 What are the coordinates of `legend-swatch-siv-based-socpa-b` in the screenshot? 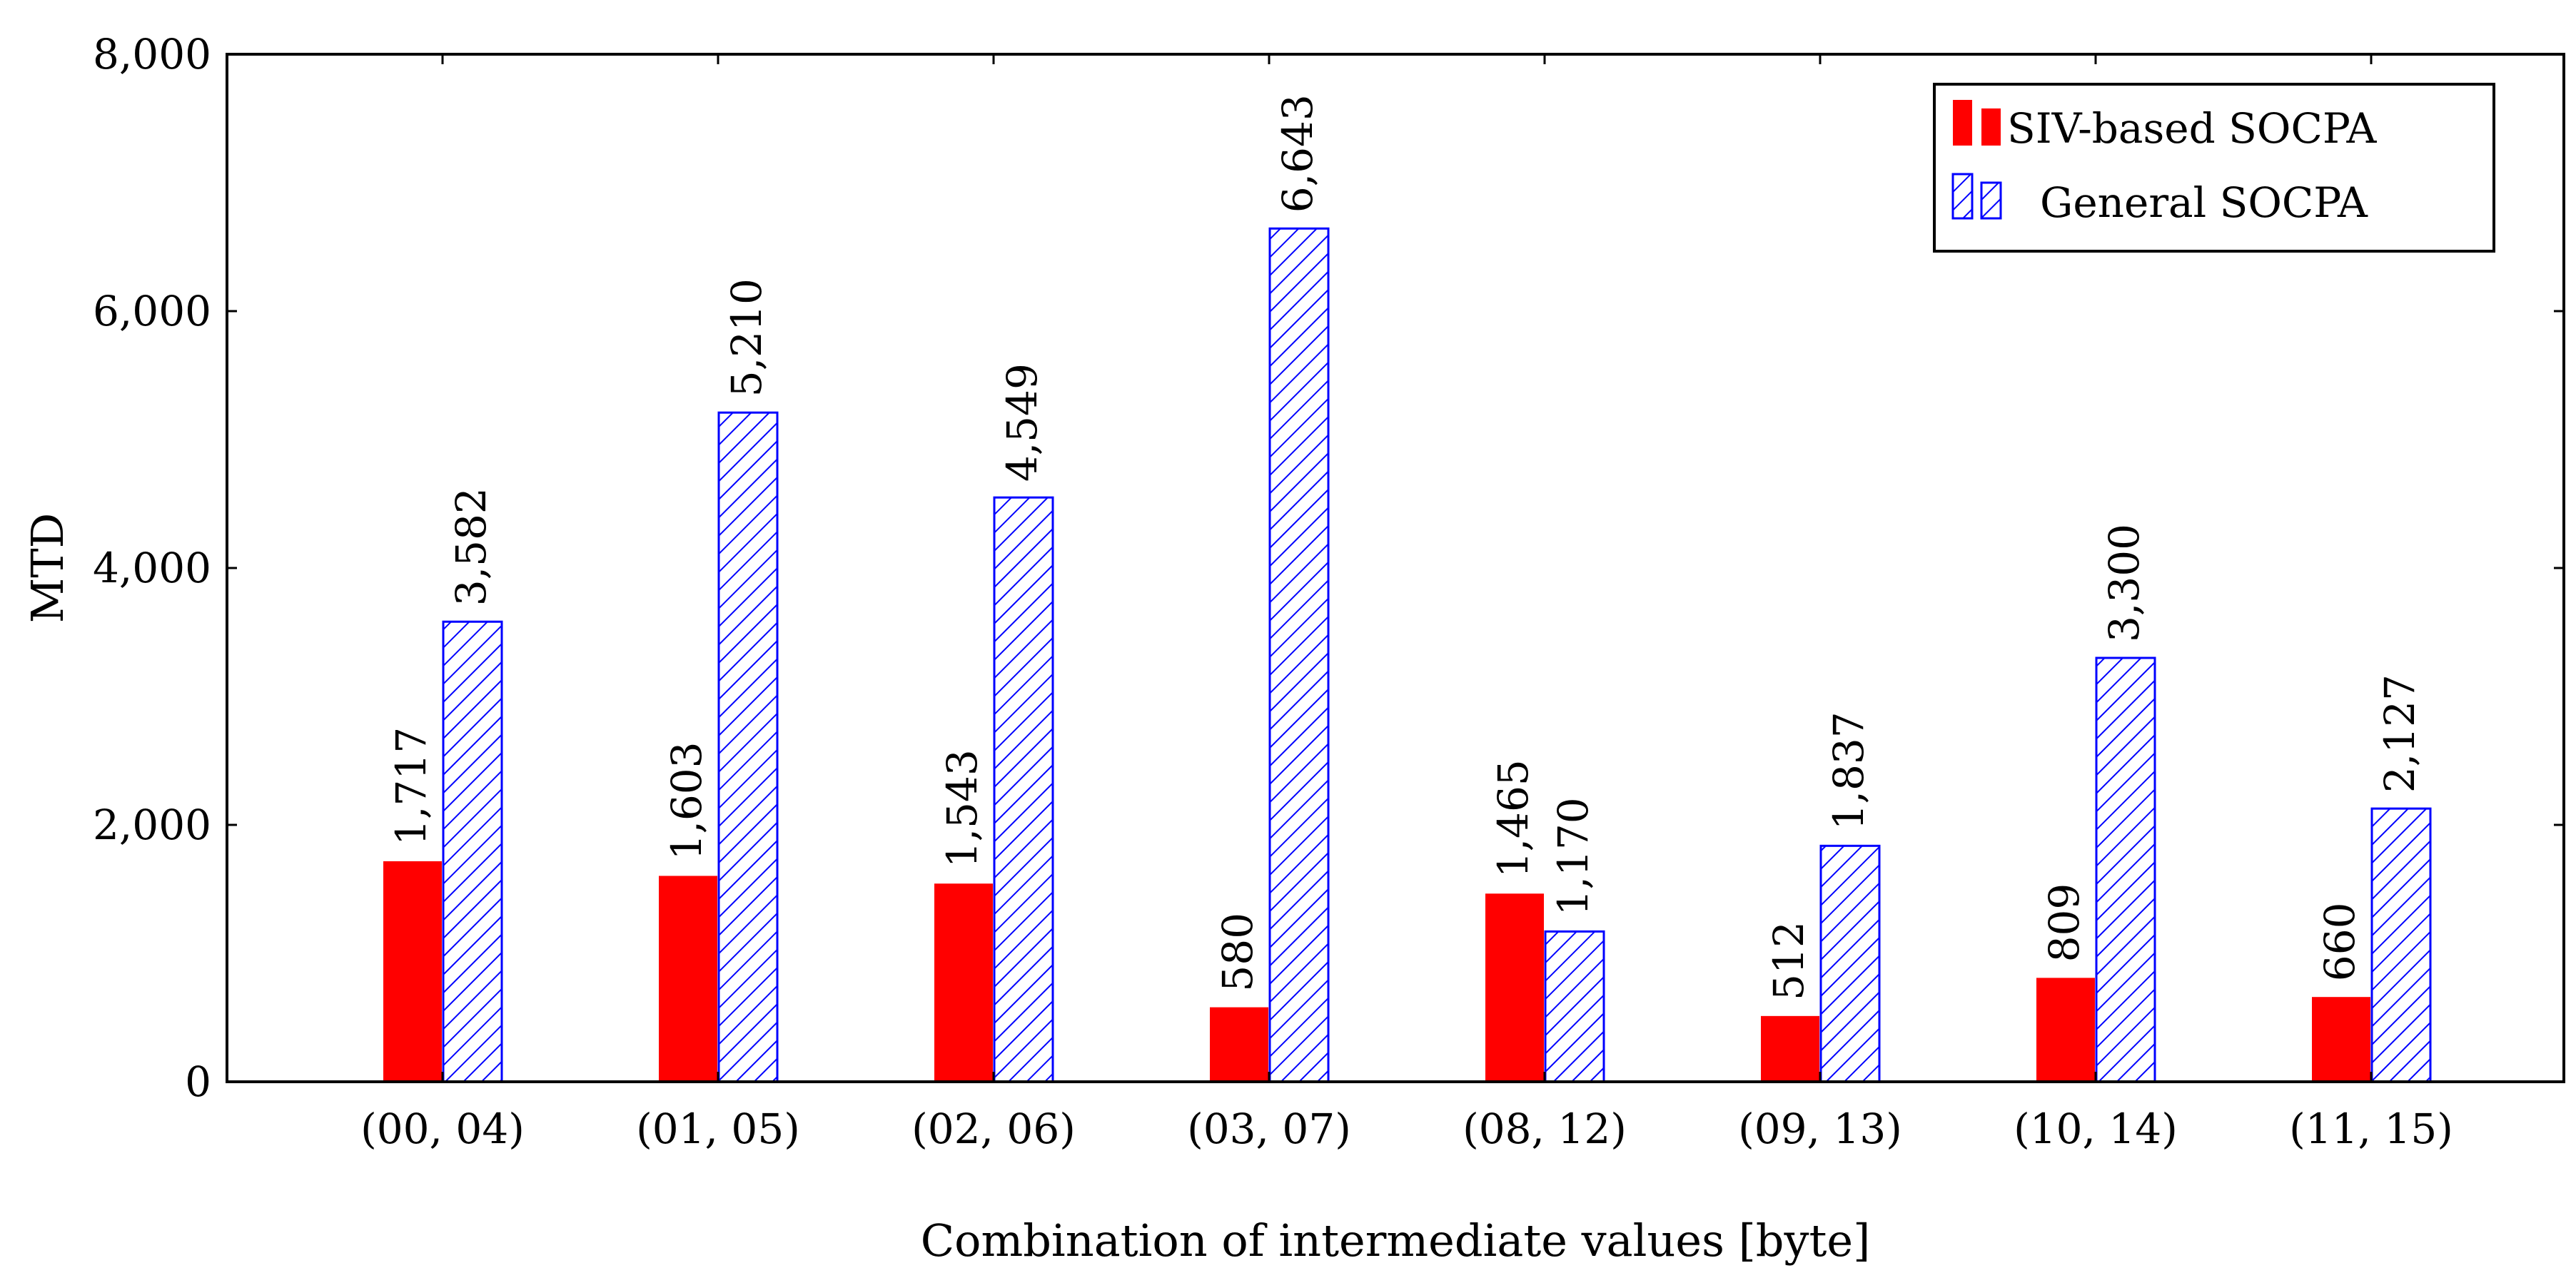 It's located at (1991, 127).